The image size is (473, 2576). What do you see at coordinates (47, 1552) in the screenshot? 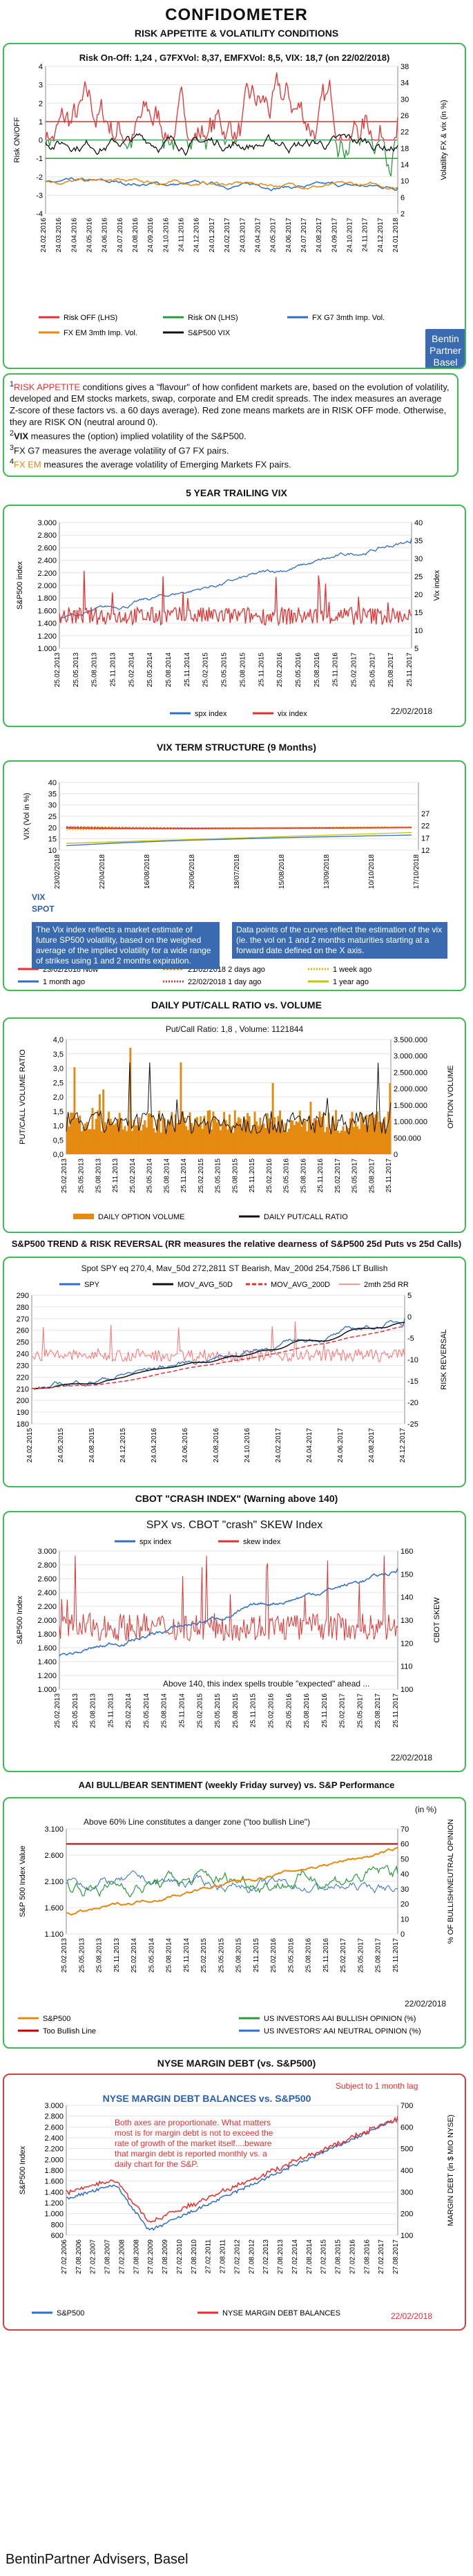
I see `skew-ytick-l-0: 3.000` at bounding box center [47, 1552].